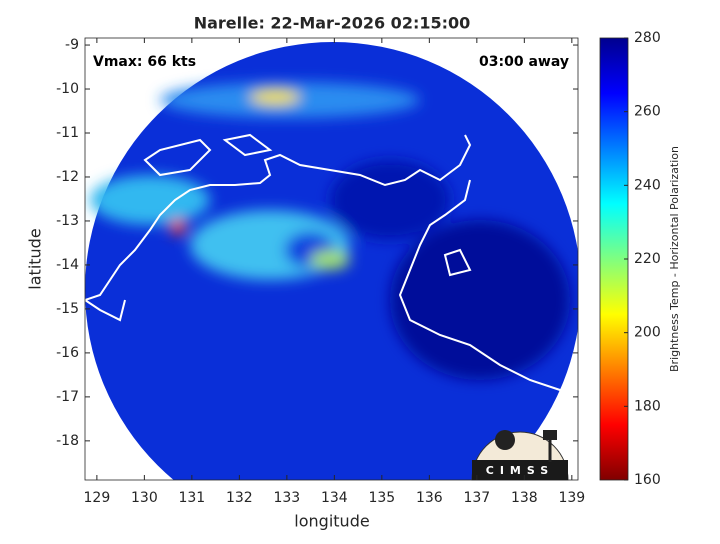 The height and width of the screenshot is (544, 720). What do you see at coordinates (647, 333) in the screenshot?
I see `colorbar-tick-label: 200` at bounding box center [647, 333].